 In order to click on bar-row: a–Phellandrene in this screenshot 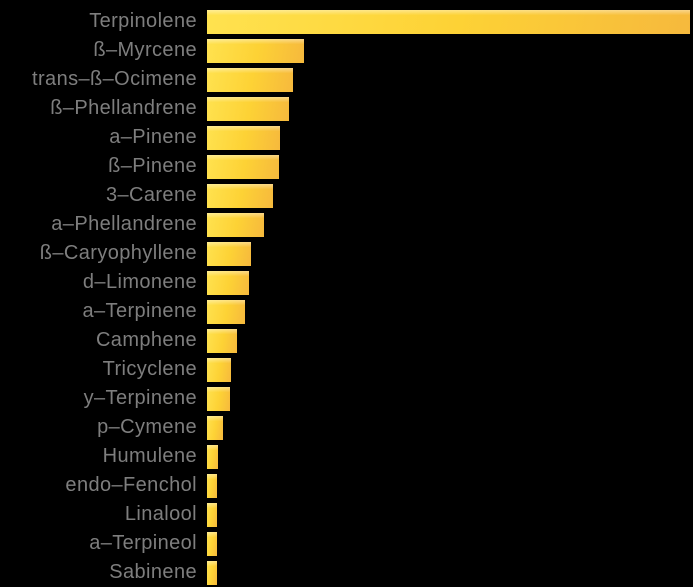, I will do `click(346, 224)`.